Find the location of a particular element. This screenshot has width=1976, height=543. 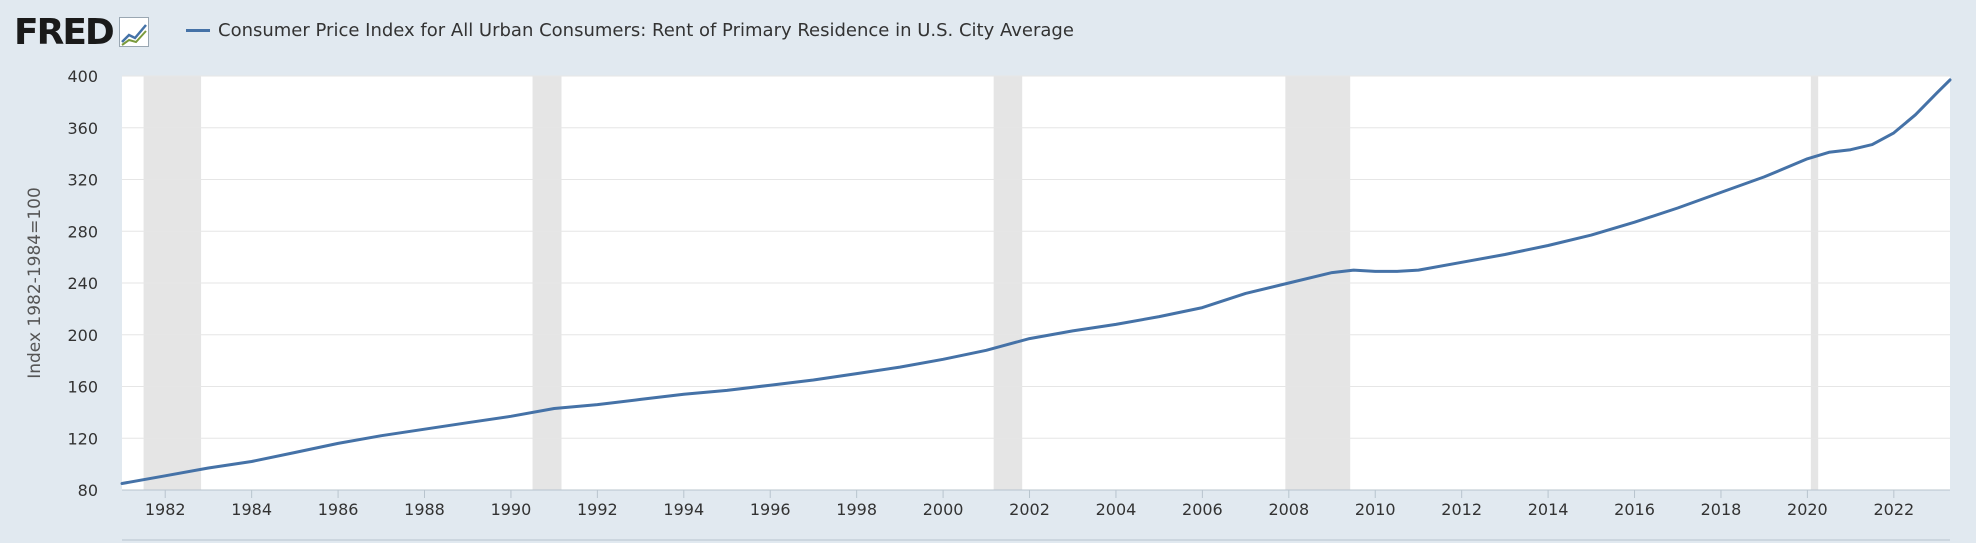

y-tick-label: 360 is located at coordinates (82, 128).